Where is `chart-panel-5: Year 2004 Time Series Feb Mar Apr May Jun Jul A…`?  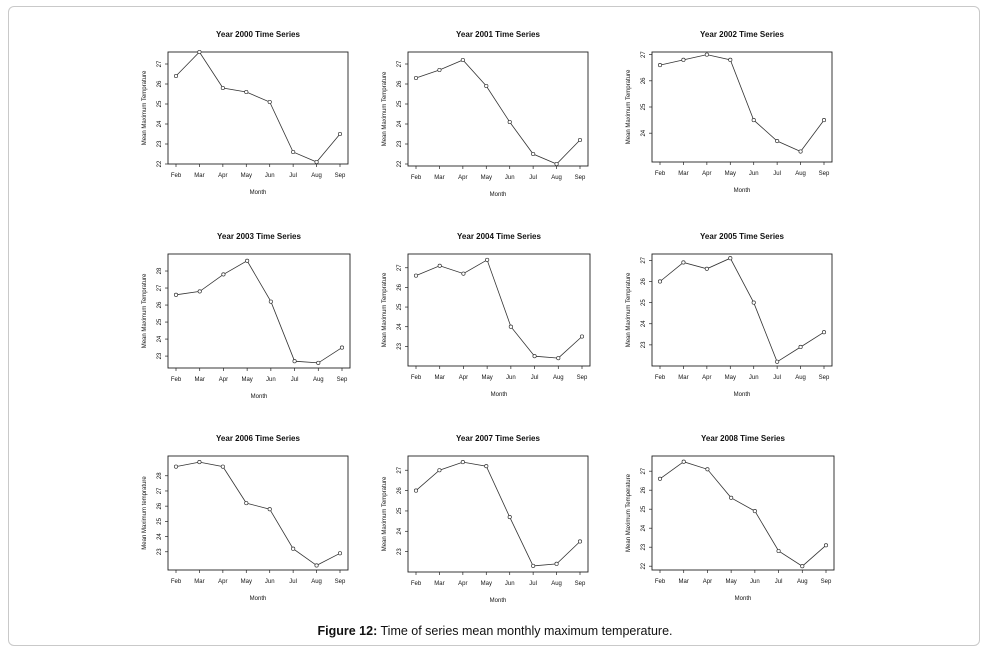 chart-panel-5: Year 2004 Time Series Feb Mar Apr May Jun Jul A… is located at coordinates (486, 315).